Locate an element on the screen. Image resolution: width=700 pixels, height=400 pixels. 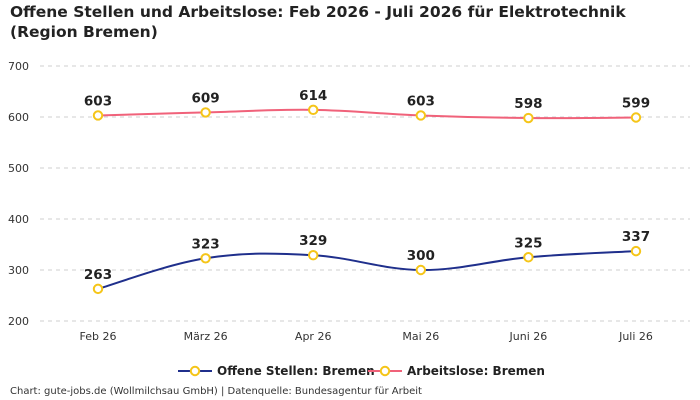
y-tick-label-300: 300 is located at coordinates (18, 270).